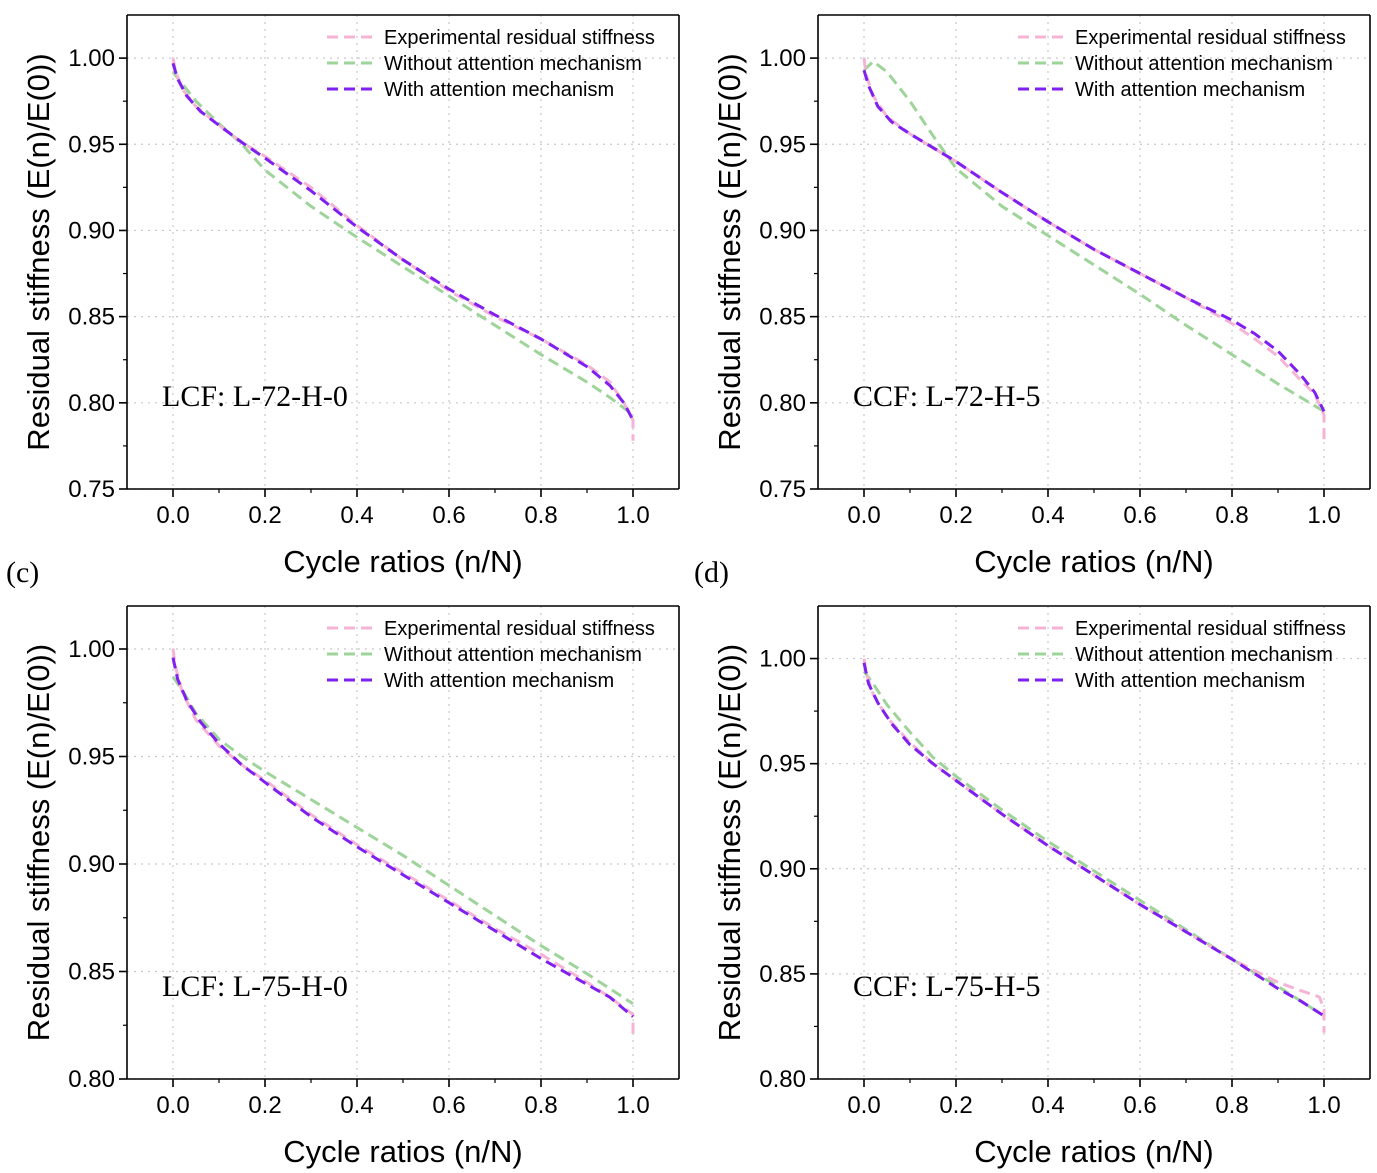 Image resolution: width=1377 pixels, height=1173 pixels. Describe the element at coordinates (947, 396) in the screenshot. I see `panel-annotation: CCF: L-72-H-5` at that location.